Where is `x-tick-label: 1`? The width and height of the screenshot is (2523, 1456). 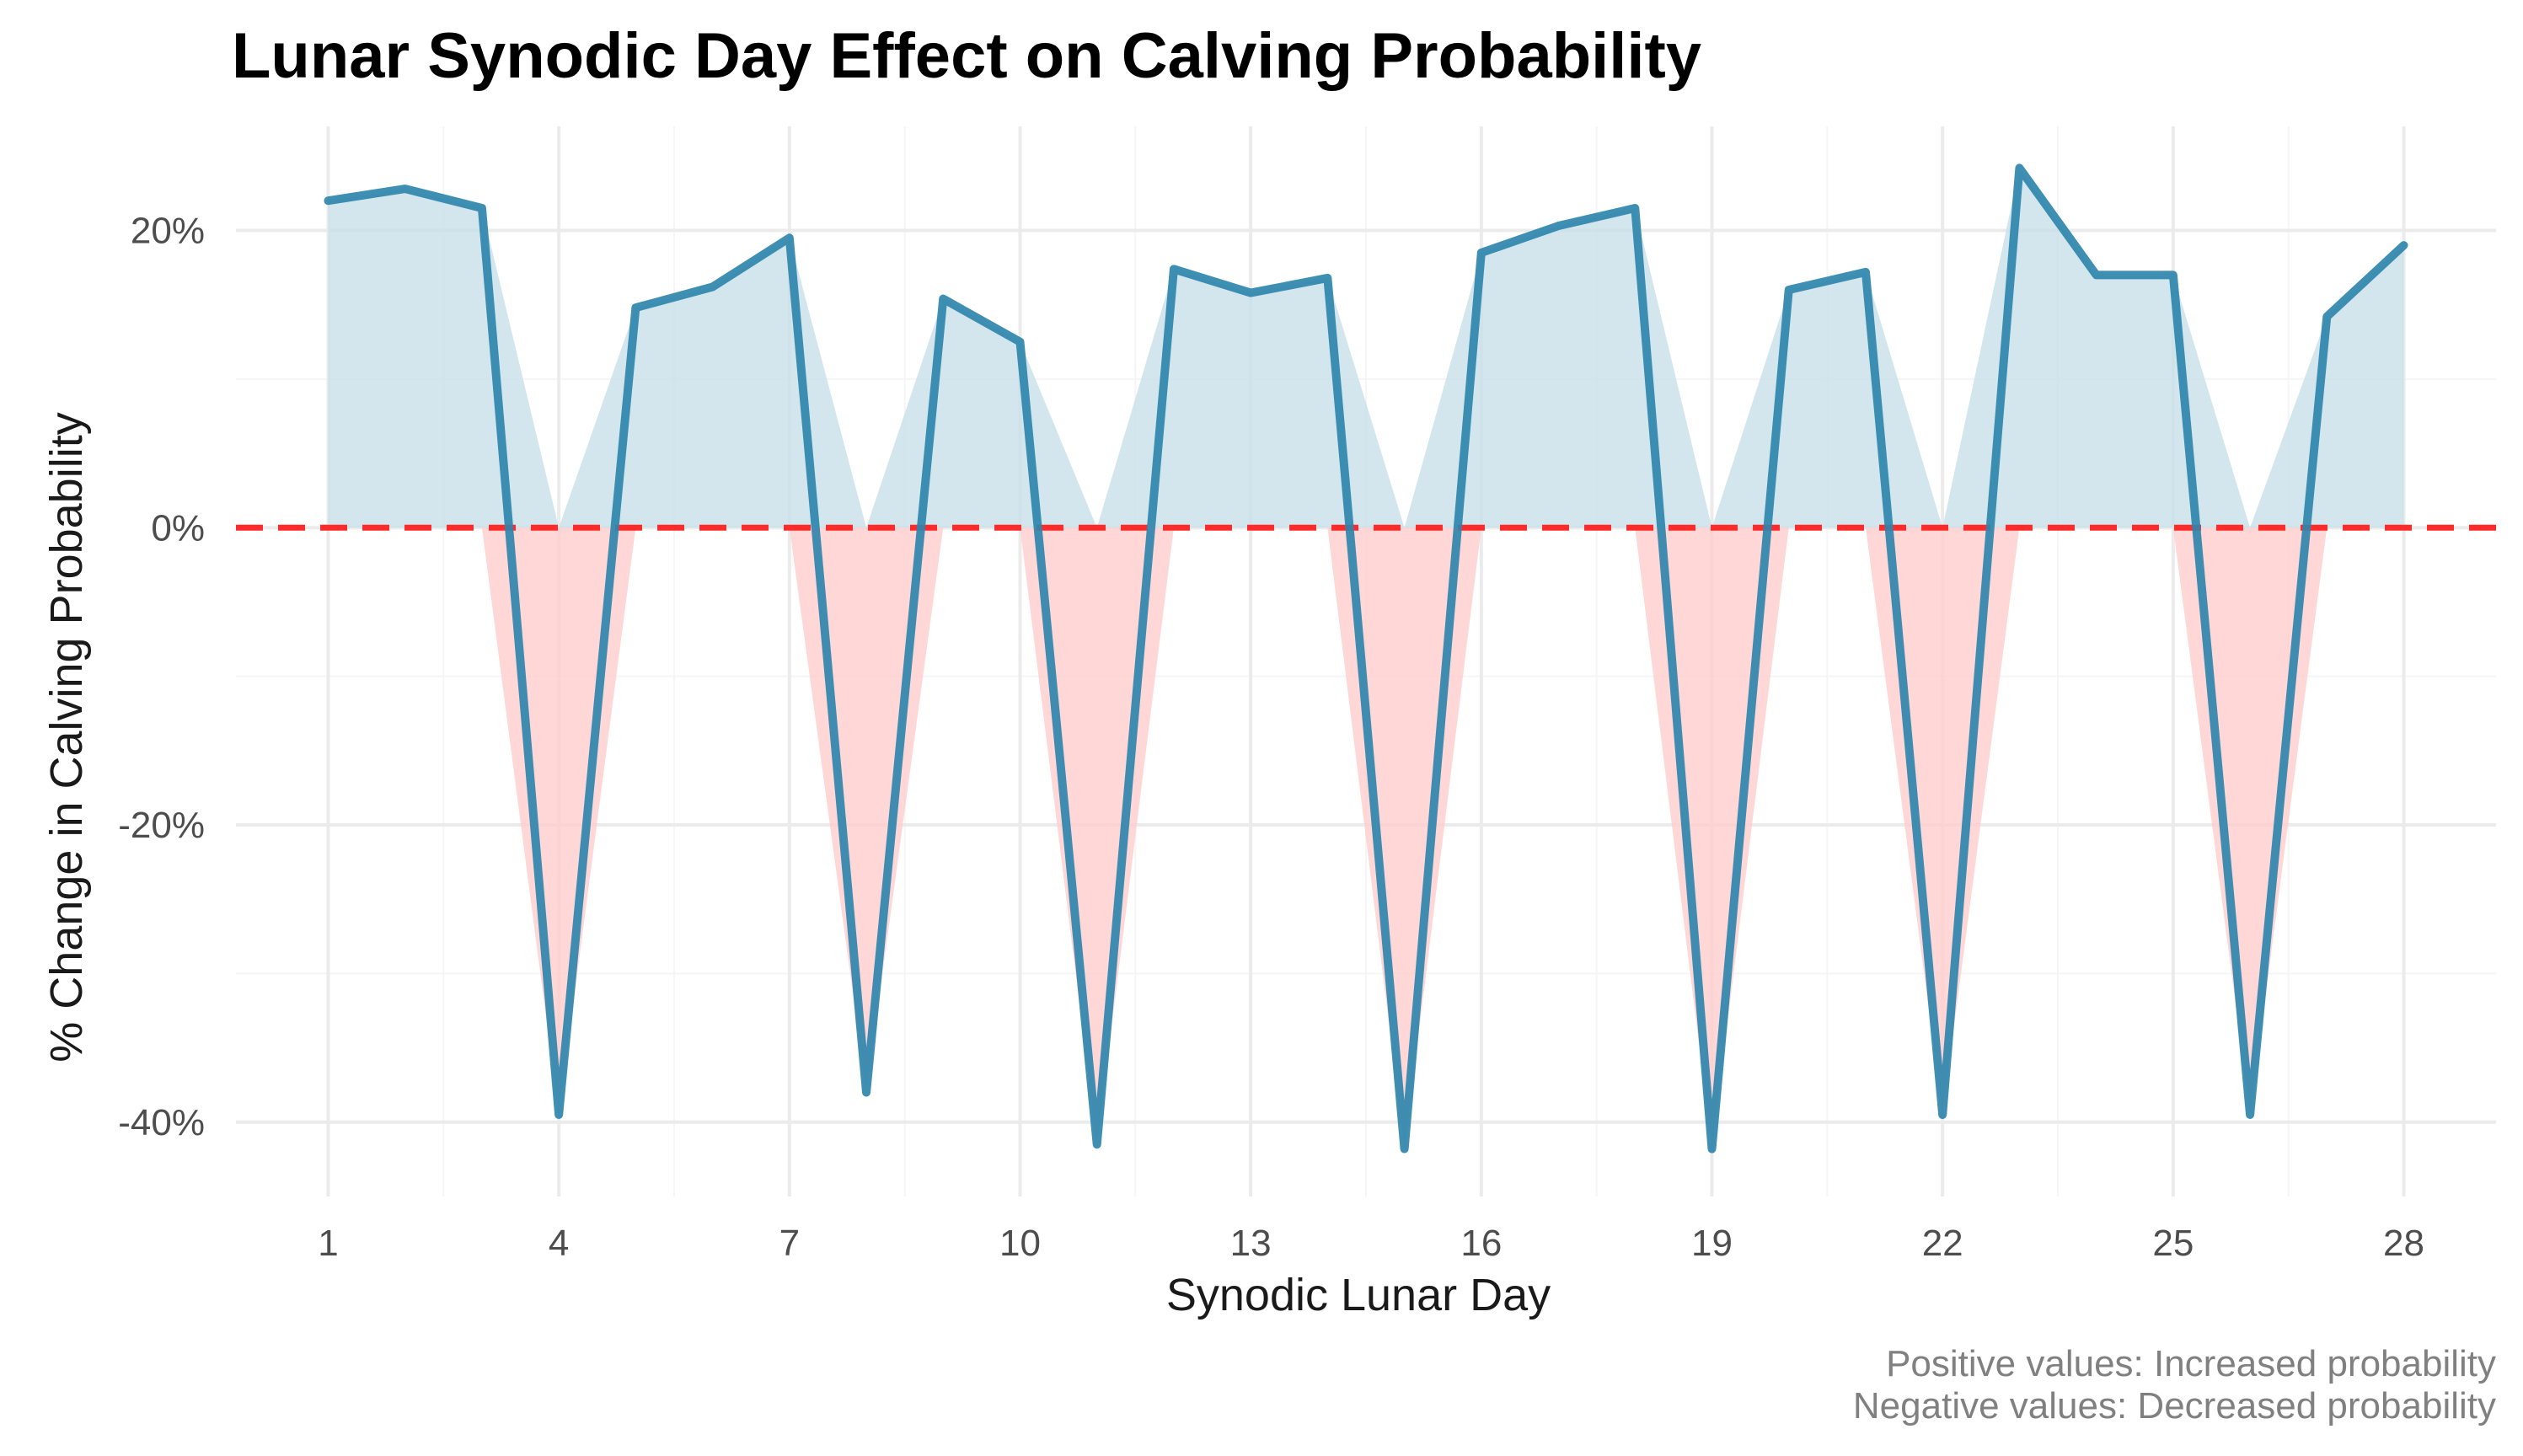
x-tick-label: 1 is located at coordinates (328, 1243).